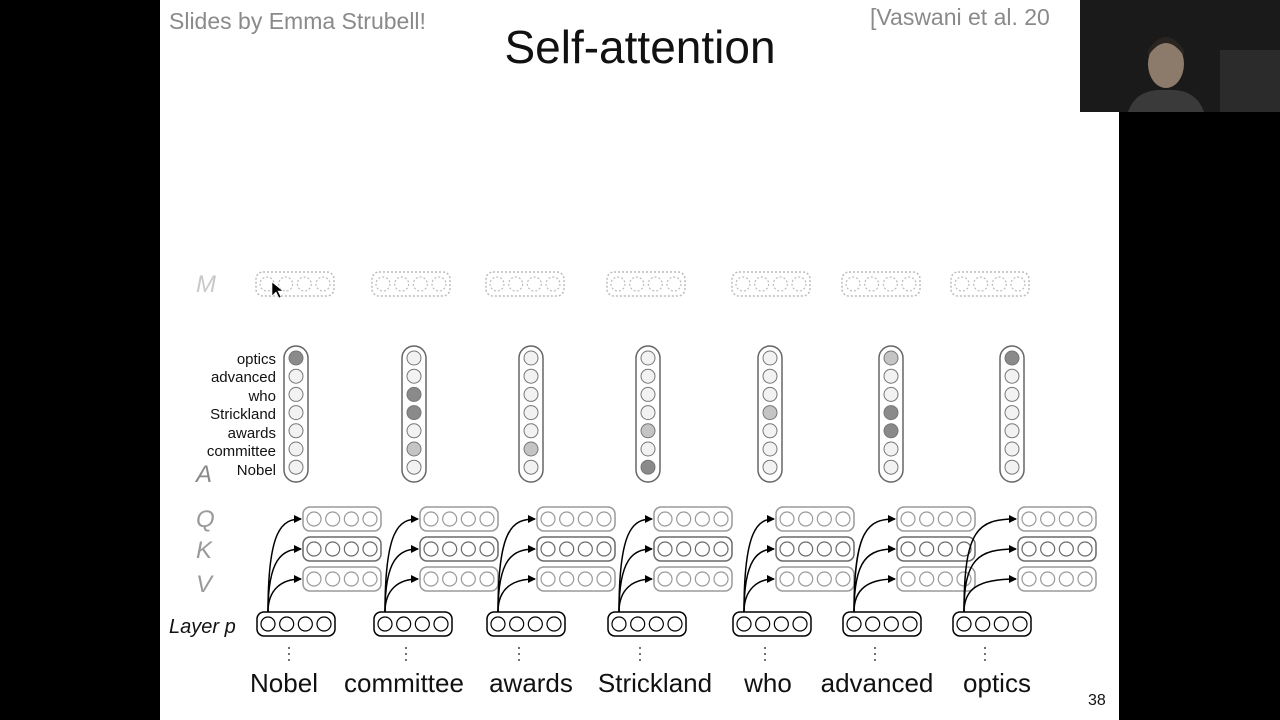  Describe the element at coordinates (960, 17) in the screenshot. I see `citation: [Vaswani et al. 20` at that location.